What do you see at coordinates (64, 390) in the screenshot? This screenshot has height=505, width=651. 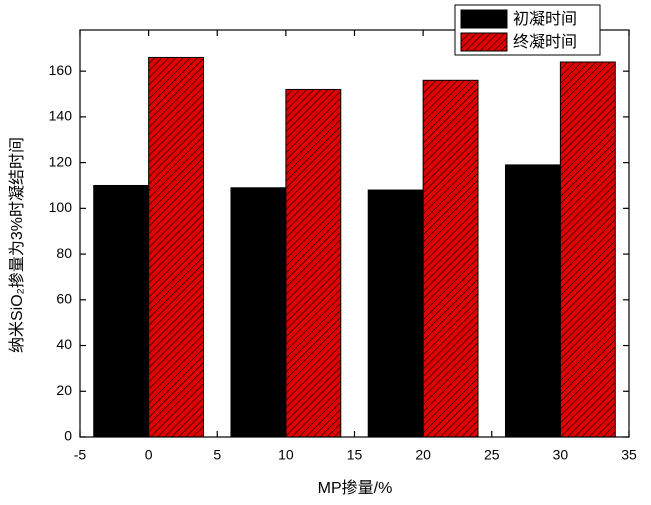 I see `y-tick-label: 20` at bounding box center [64, 390].